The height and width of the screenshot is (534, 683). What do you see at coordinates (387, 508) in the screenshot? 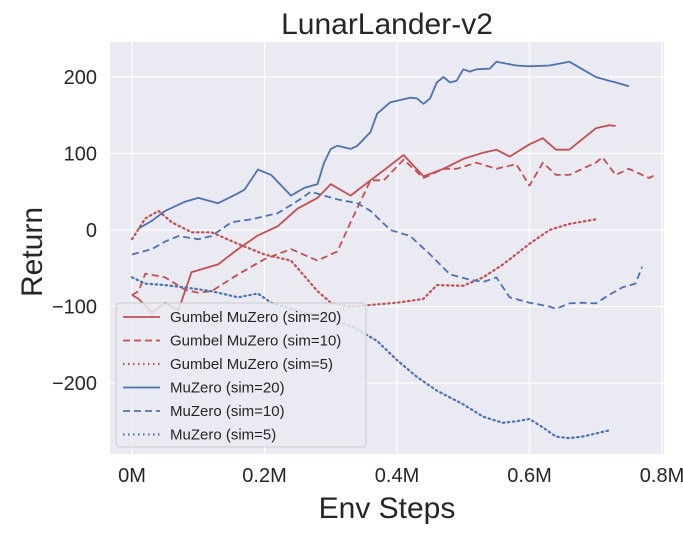
I see `x-axis-label: Env Steps` at bounding box center [387, 508].